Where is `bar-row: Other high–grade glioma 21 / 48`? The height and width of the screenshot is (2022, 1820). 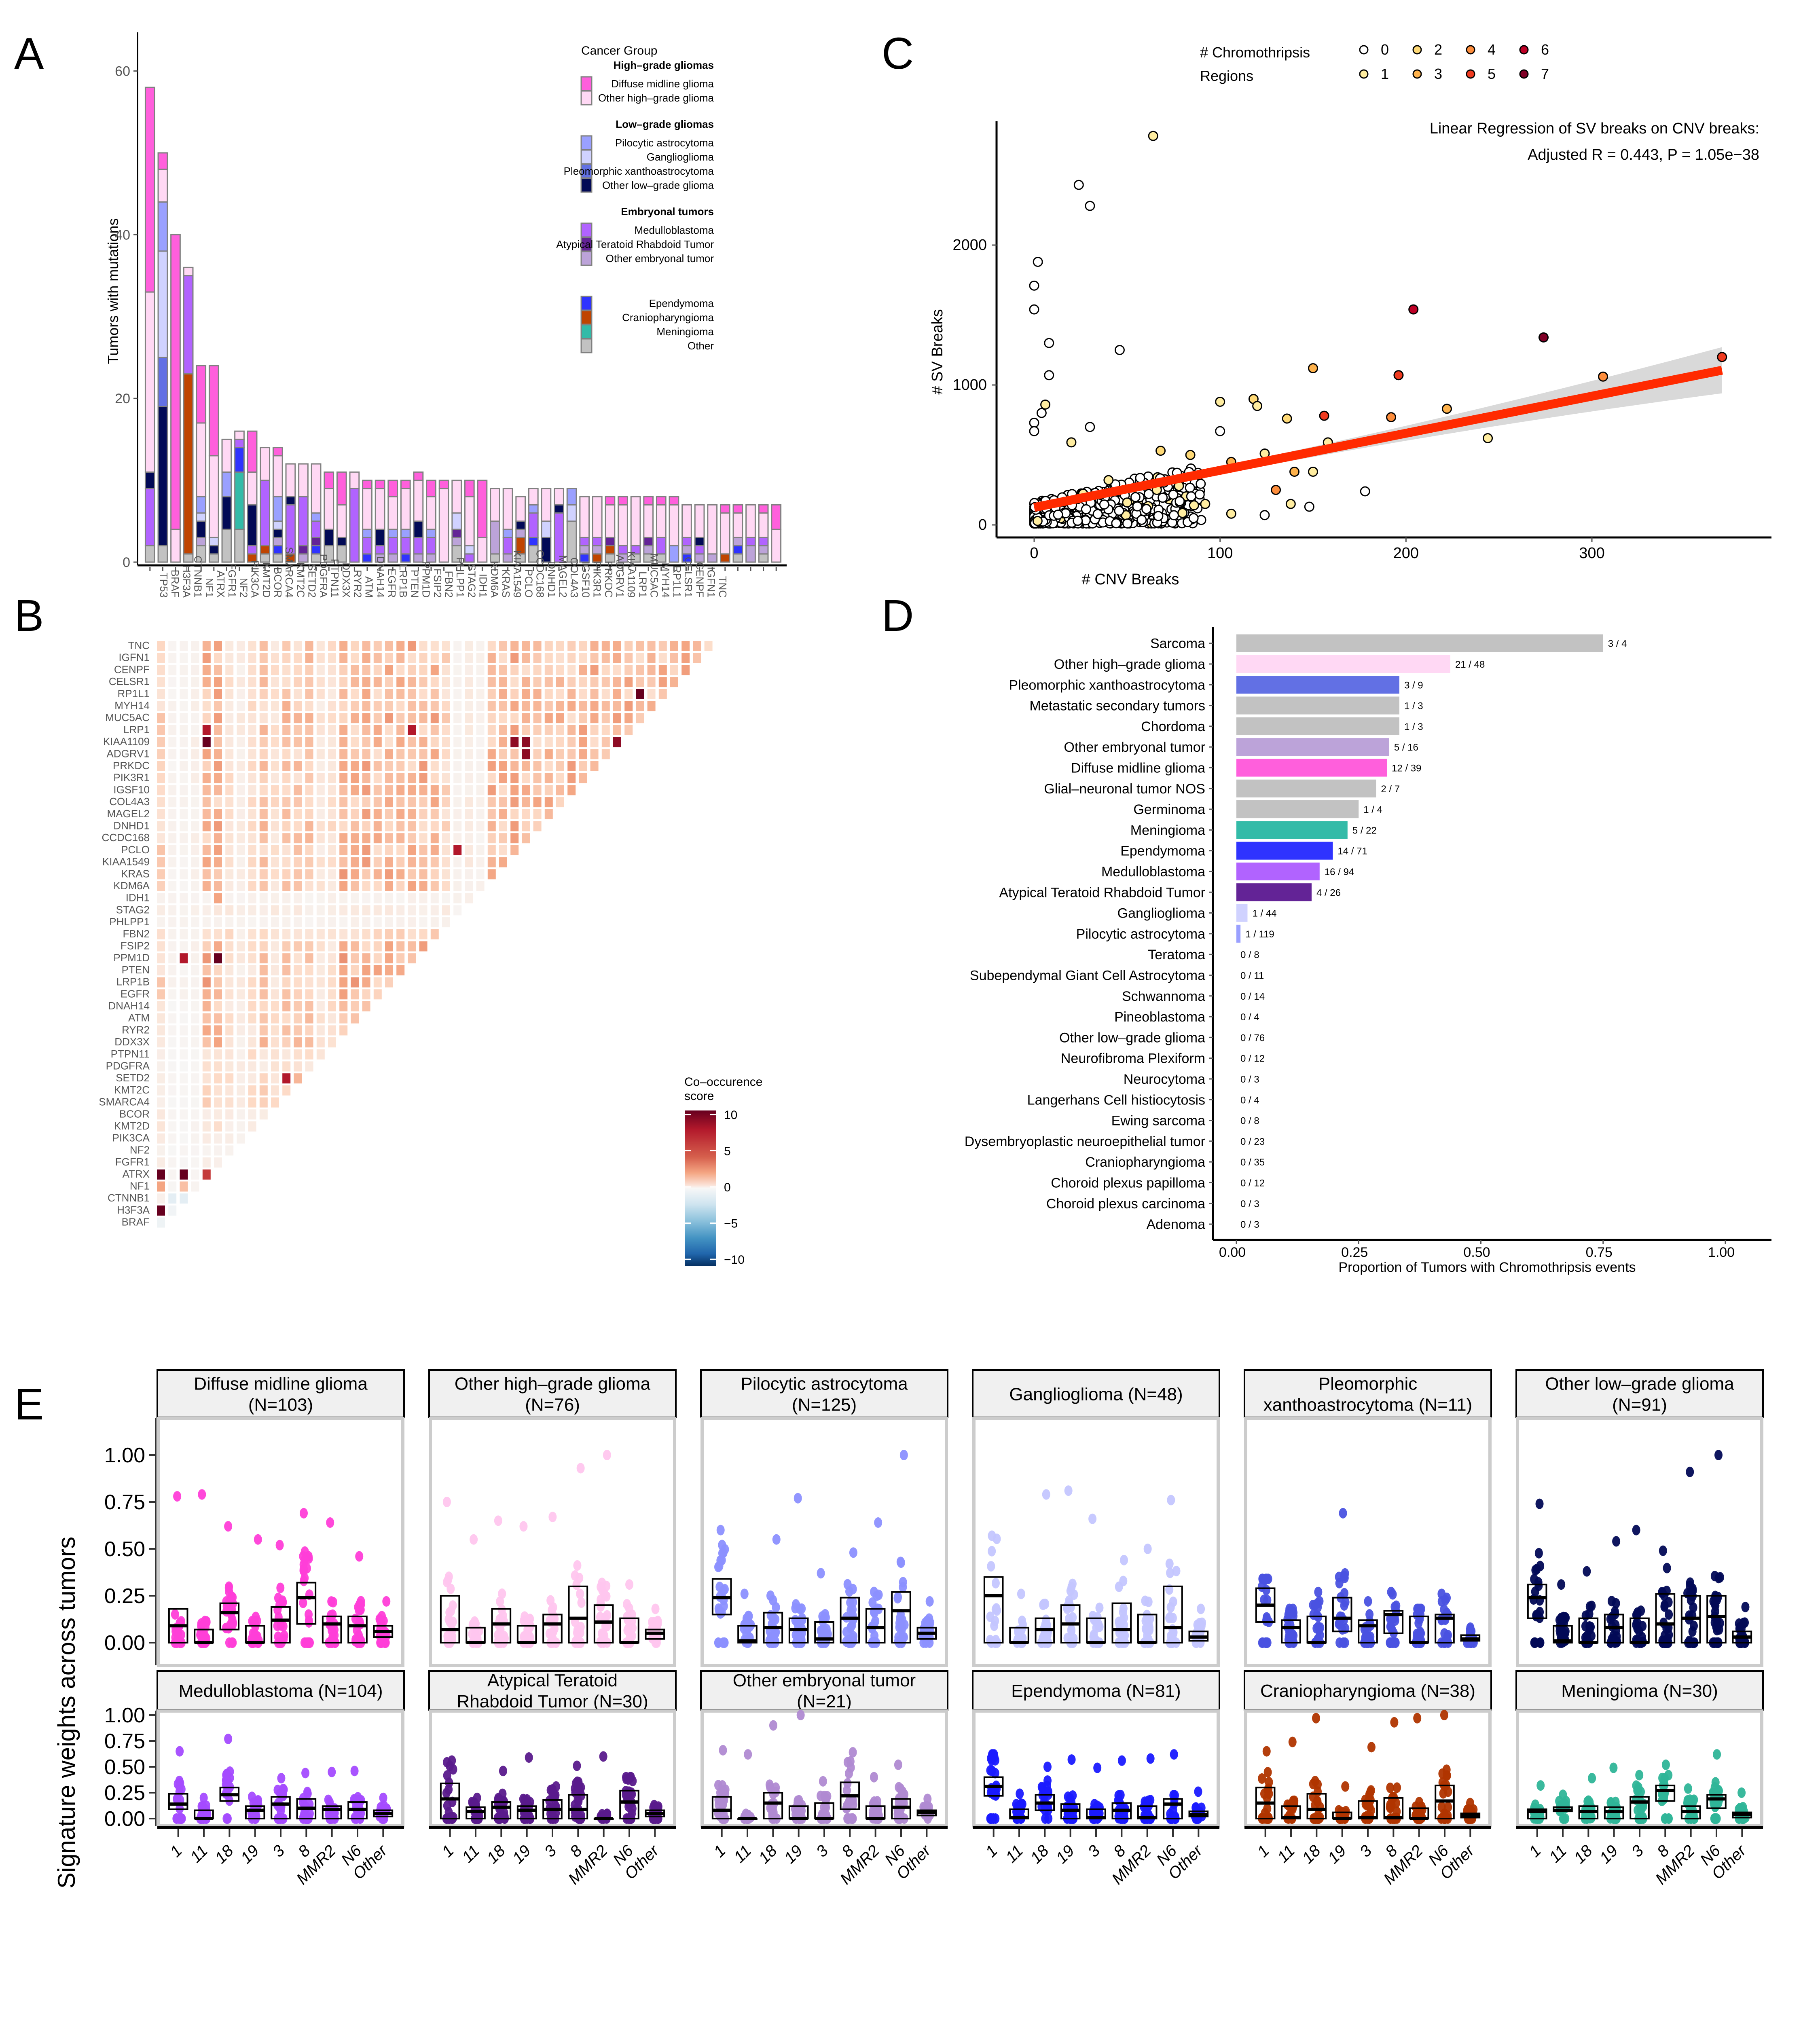
bar-row: Other high–grade glioma 21 / 48 is located at coordinates (1269, 664).